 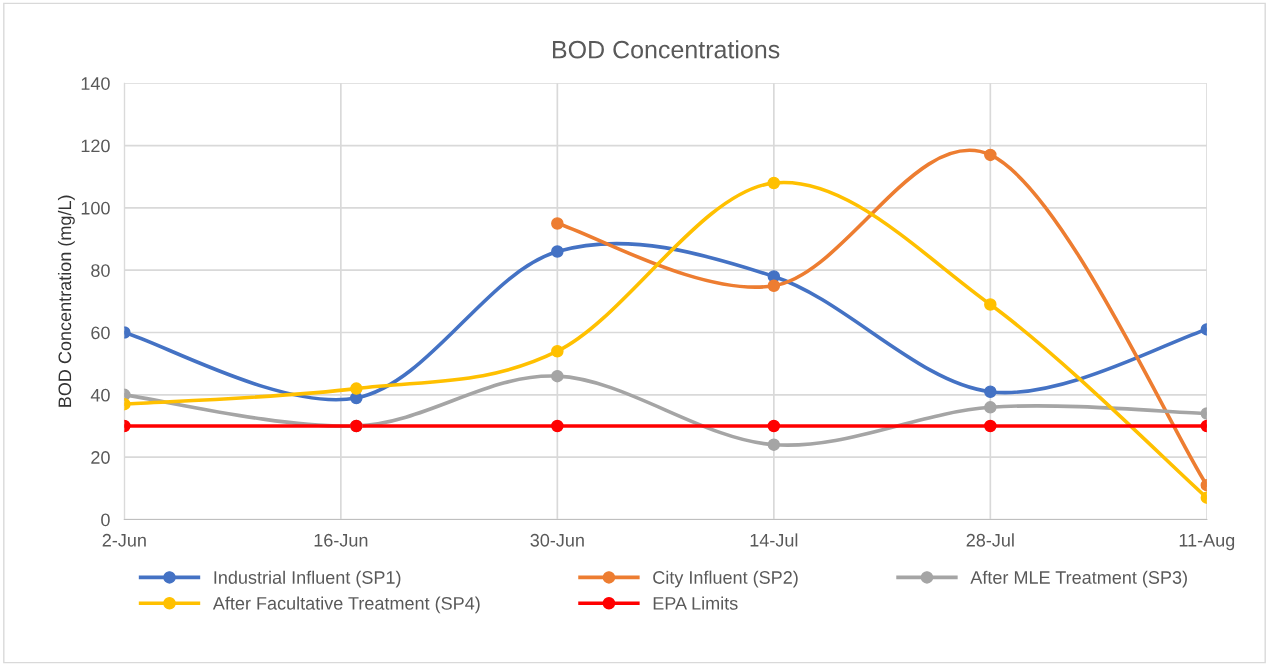 I want to click on y-tick-label: 60, so click(x=100, y=333).